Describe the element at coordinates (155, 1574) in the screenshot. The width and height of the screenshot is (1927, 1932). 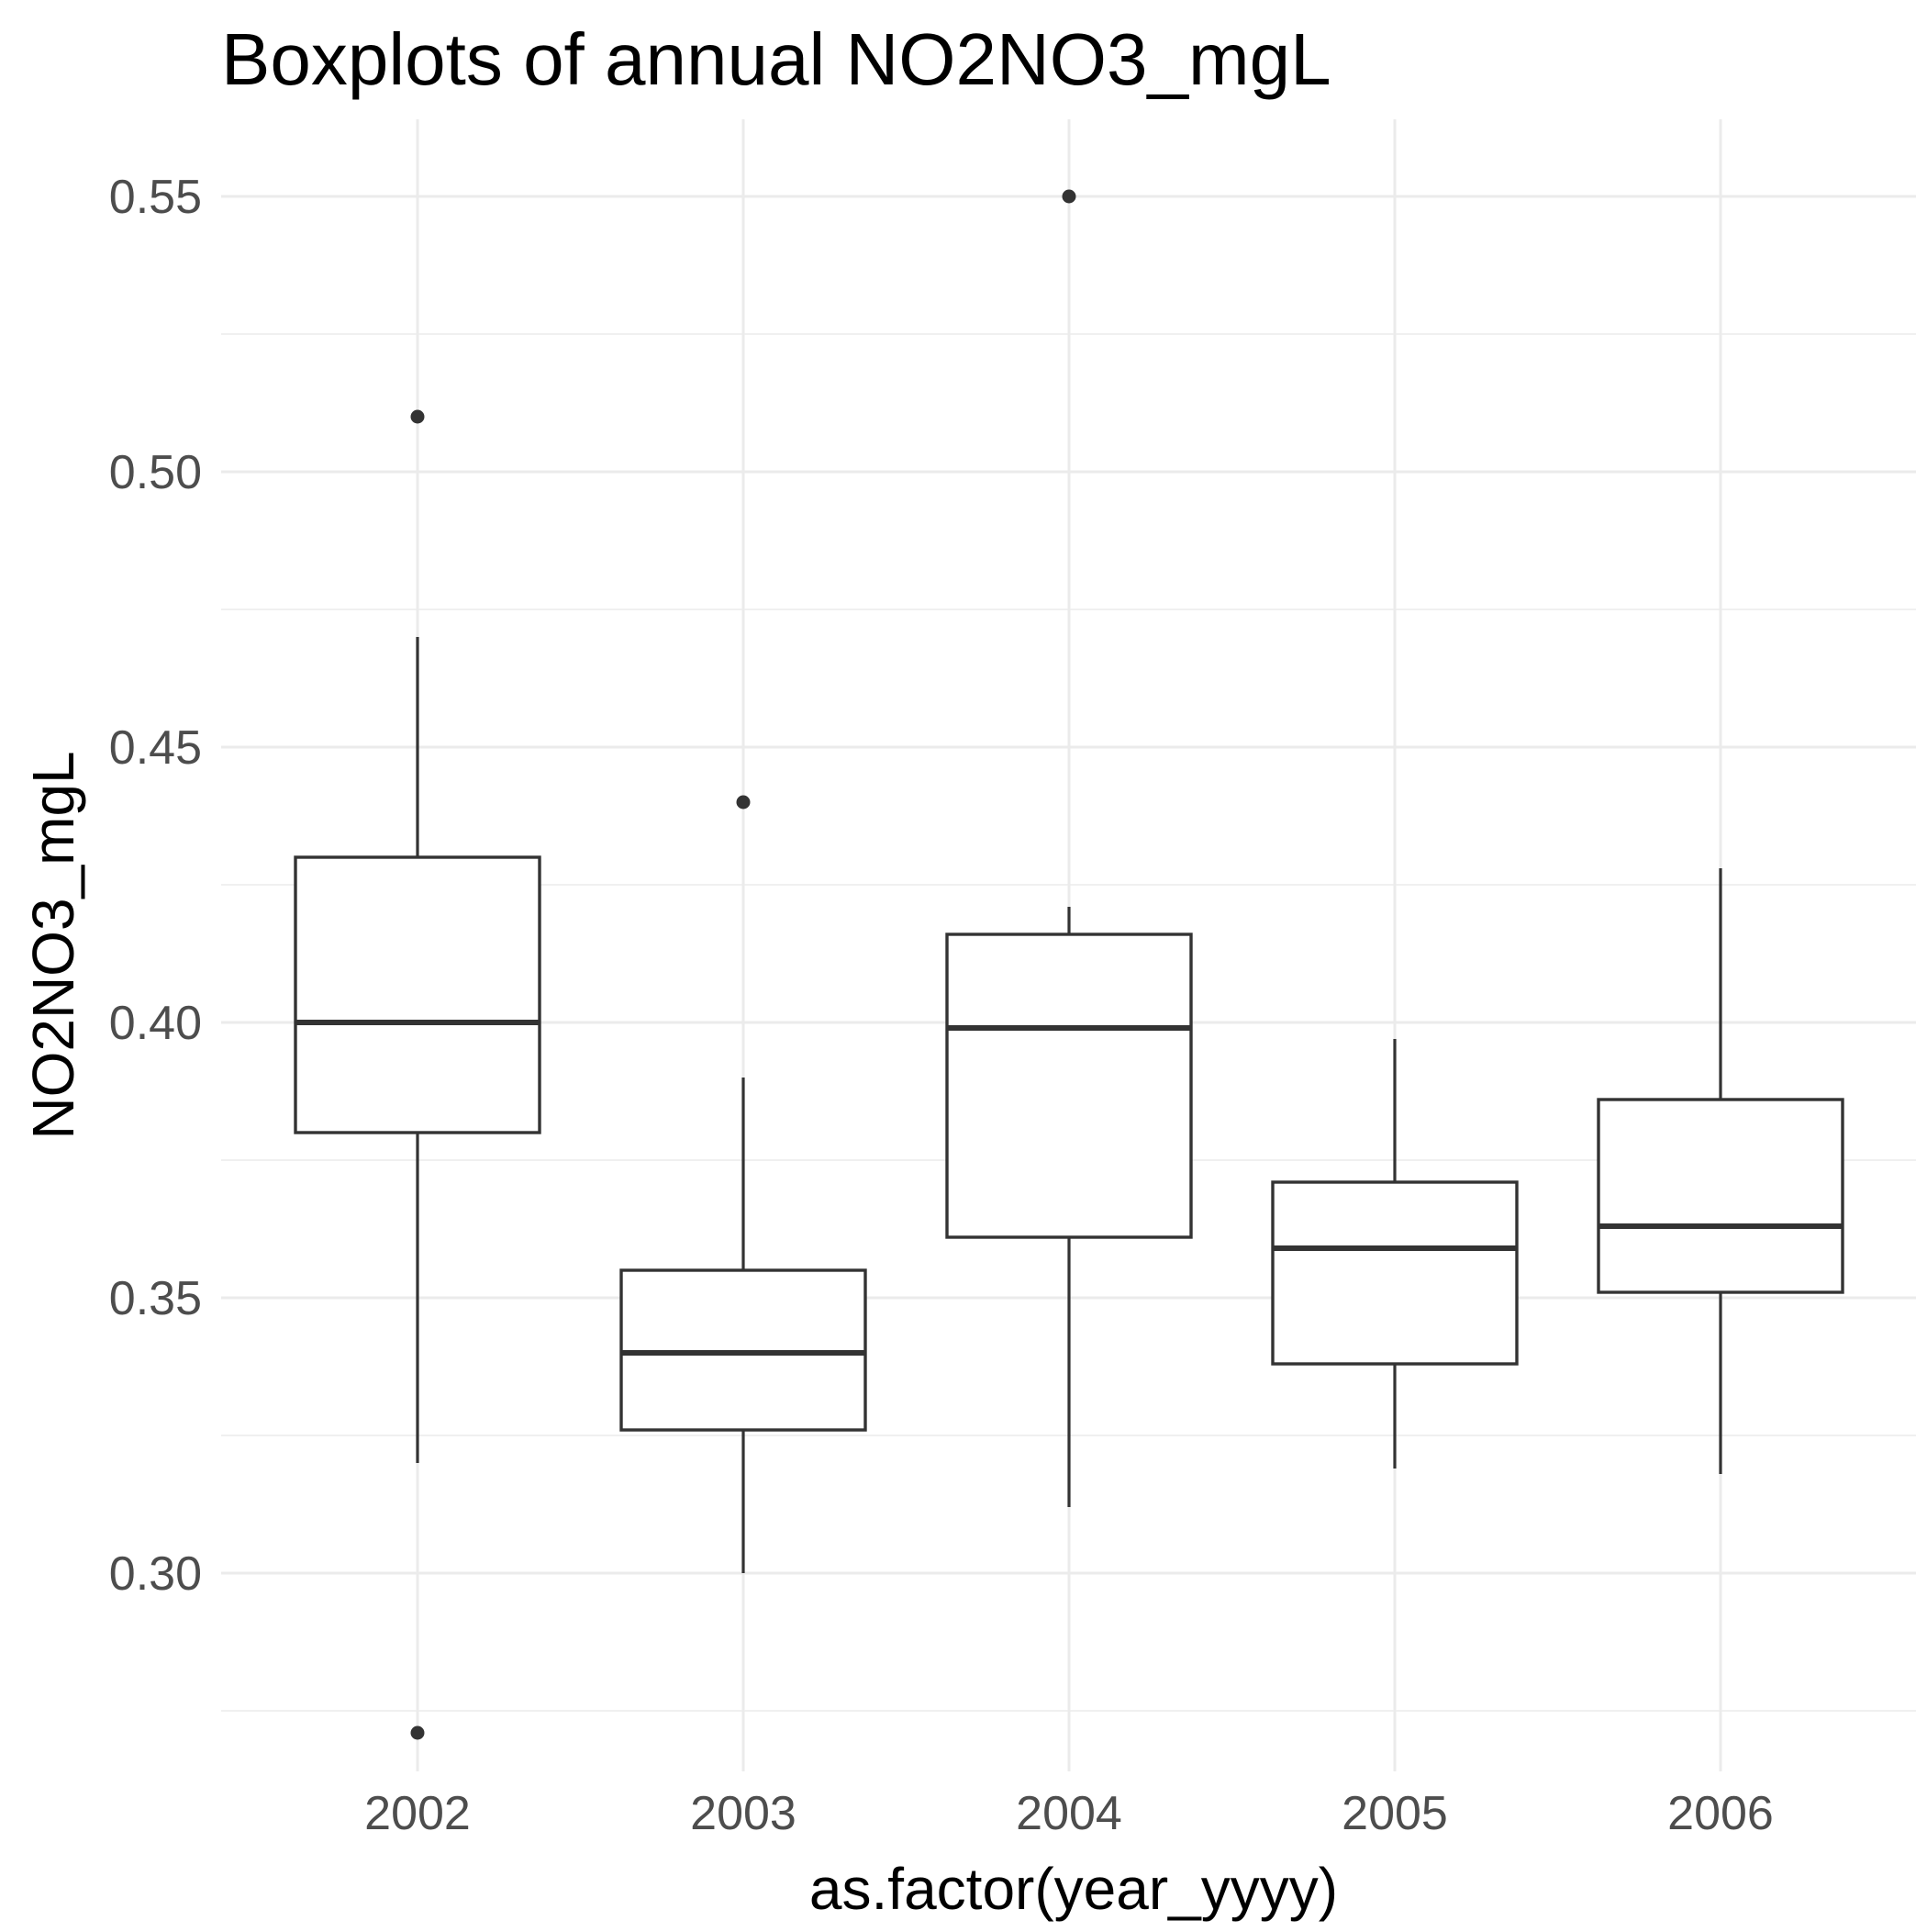
I see `y-tick-label: 0.30` at that location.